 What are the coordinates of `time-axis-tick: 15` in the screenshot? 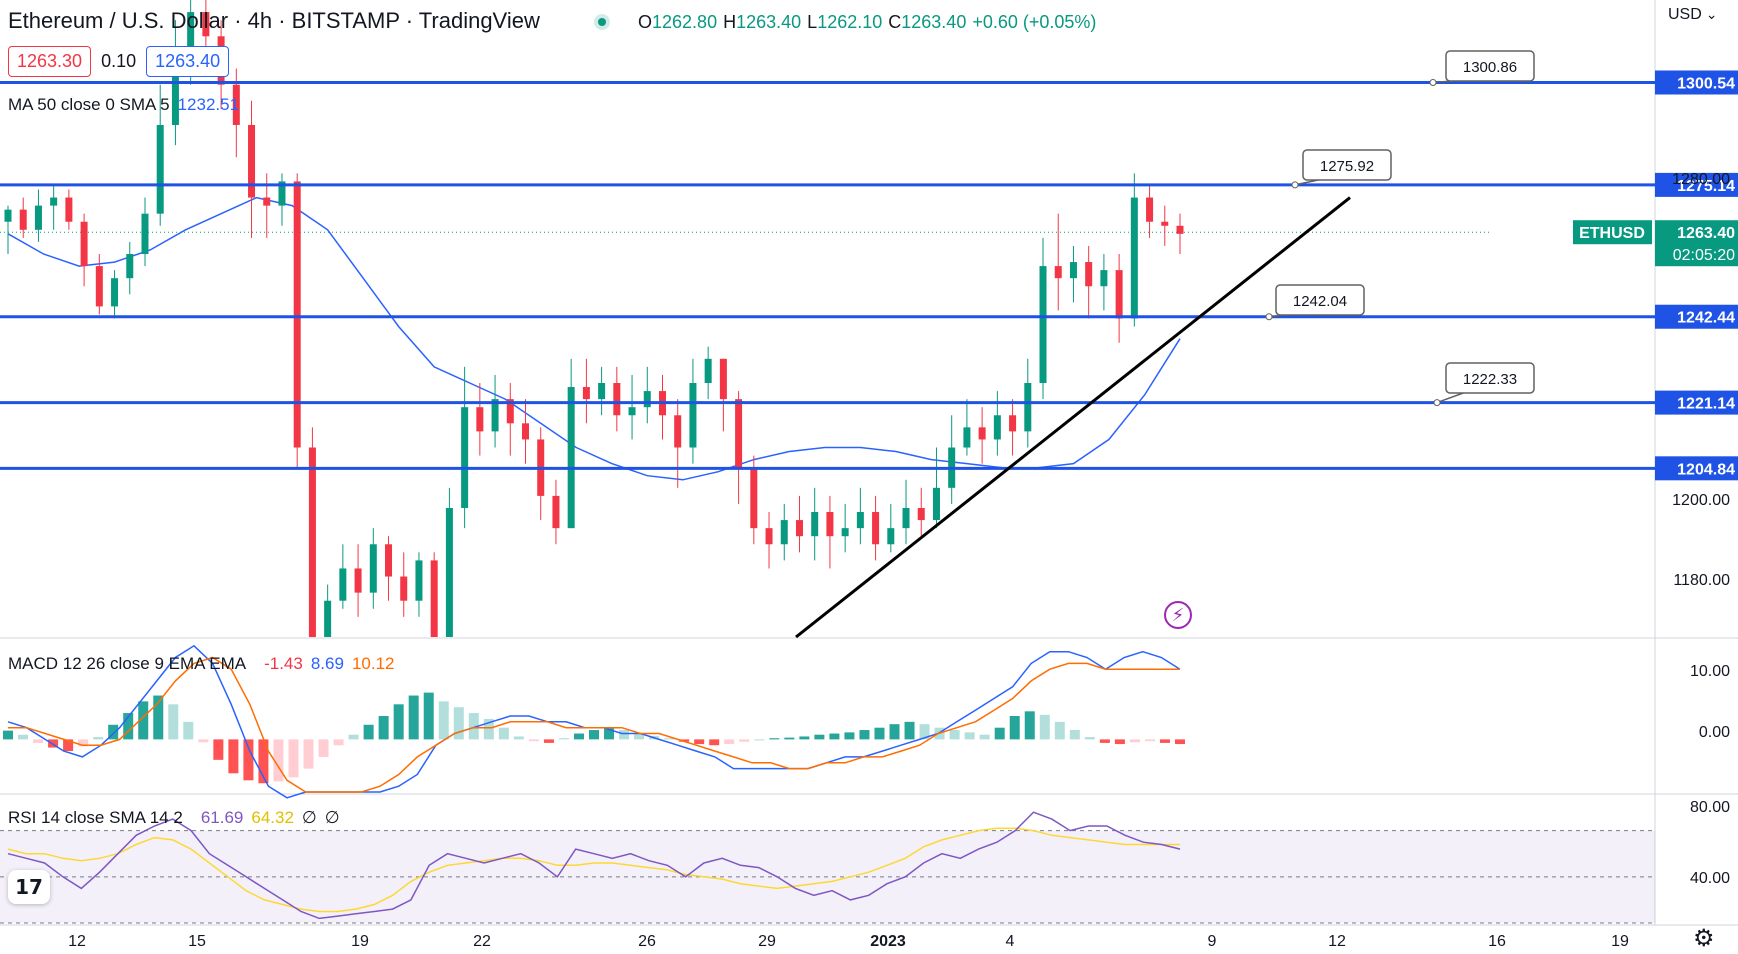 It's located at (197, 941).